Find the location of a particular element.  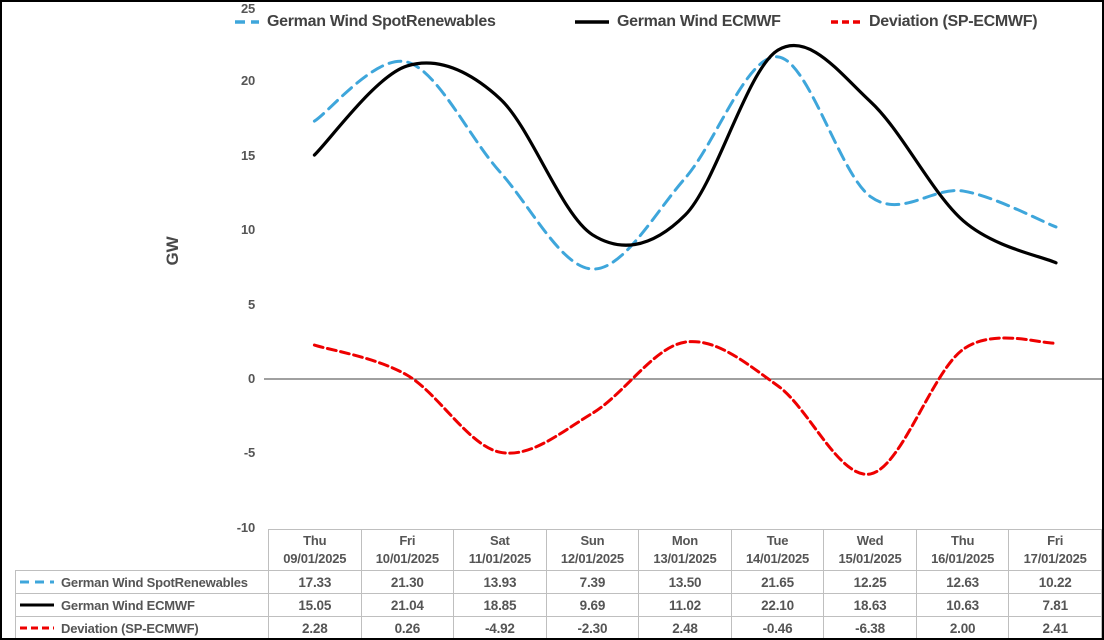

table-value-cell: 0.26 is located at coordinates (407, 627).